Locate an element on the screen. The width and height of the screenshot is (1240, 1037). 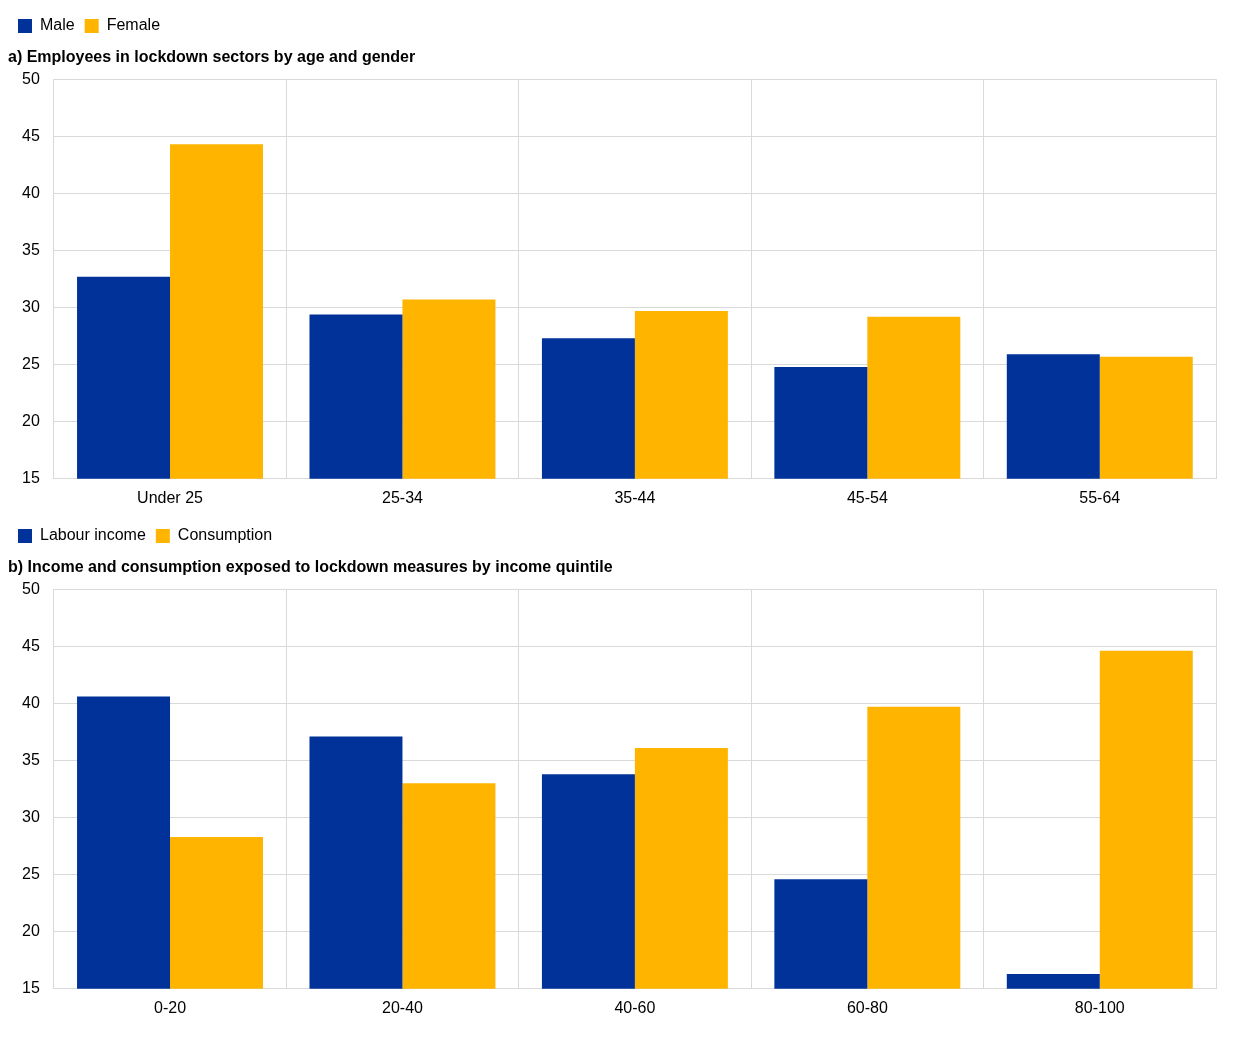
x-tick-label: 35-44 is located at coordinates (635, 497).